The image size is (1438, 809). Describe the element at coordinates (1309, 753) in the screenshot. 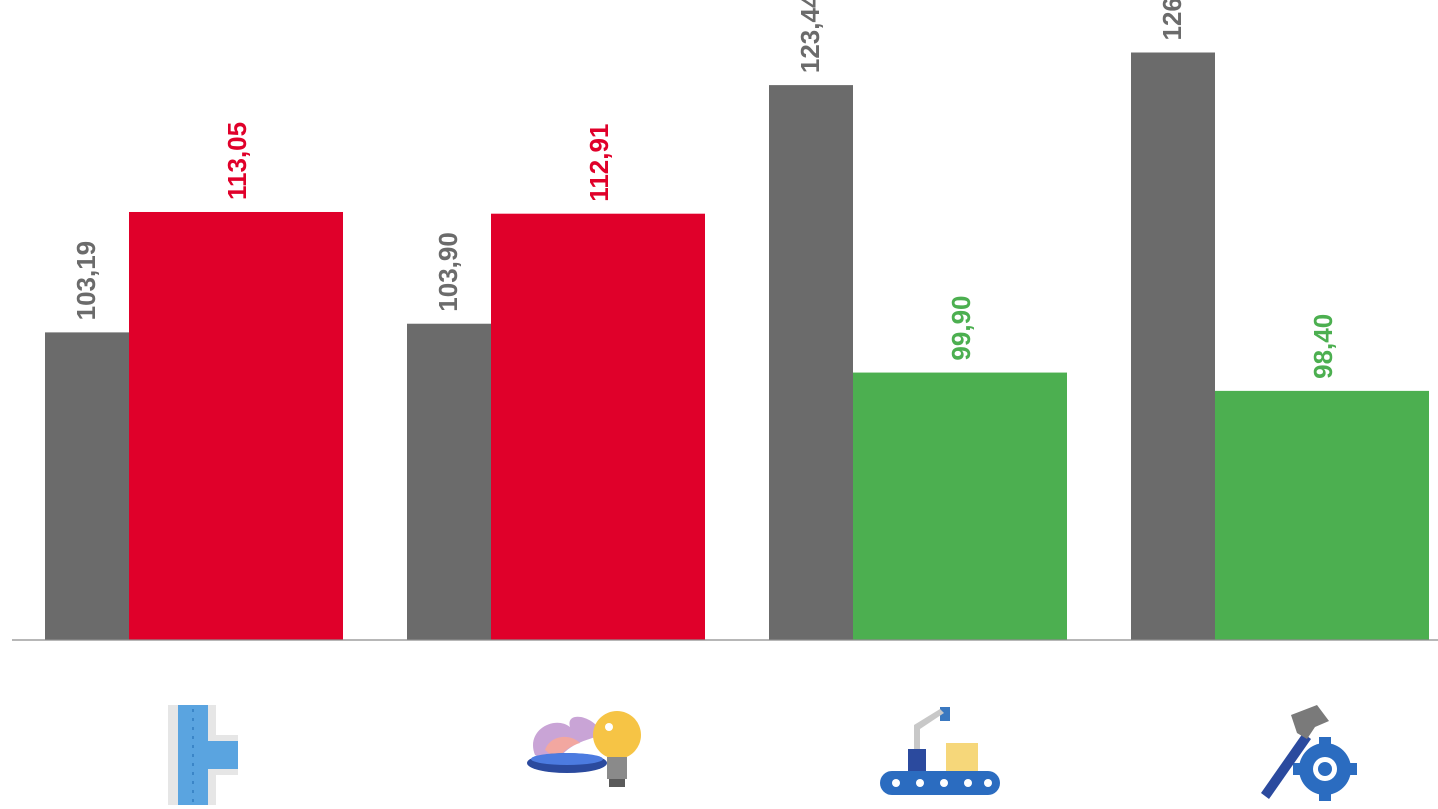

I see `hammer-gear-icon` at that location.